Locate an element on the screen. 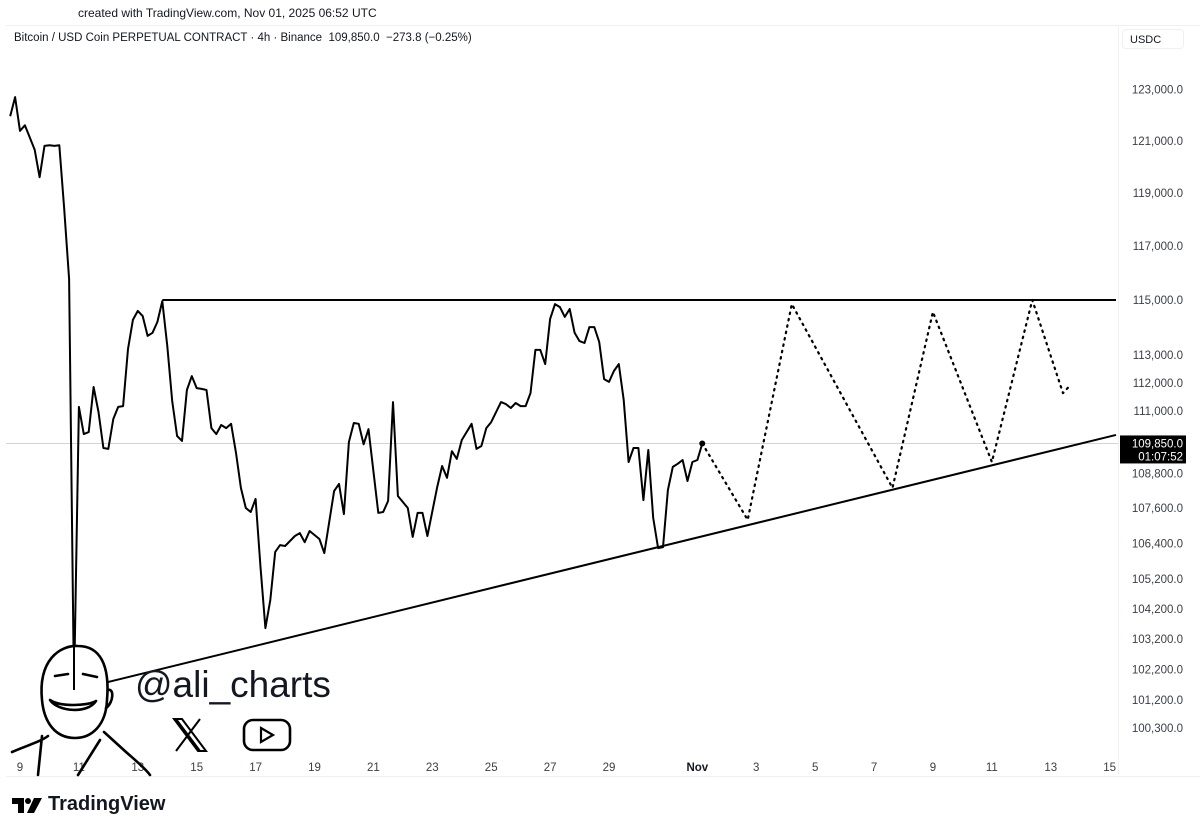  last-price-value: 109,850.0 is located at coordinates (1157, 444).